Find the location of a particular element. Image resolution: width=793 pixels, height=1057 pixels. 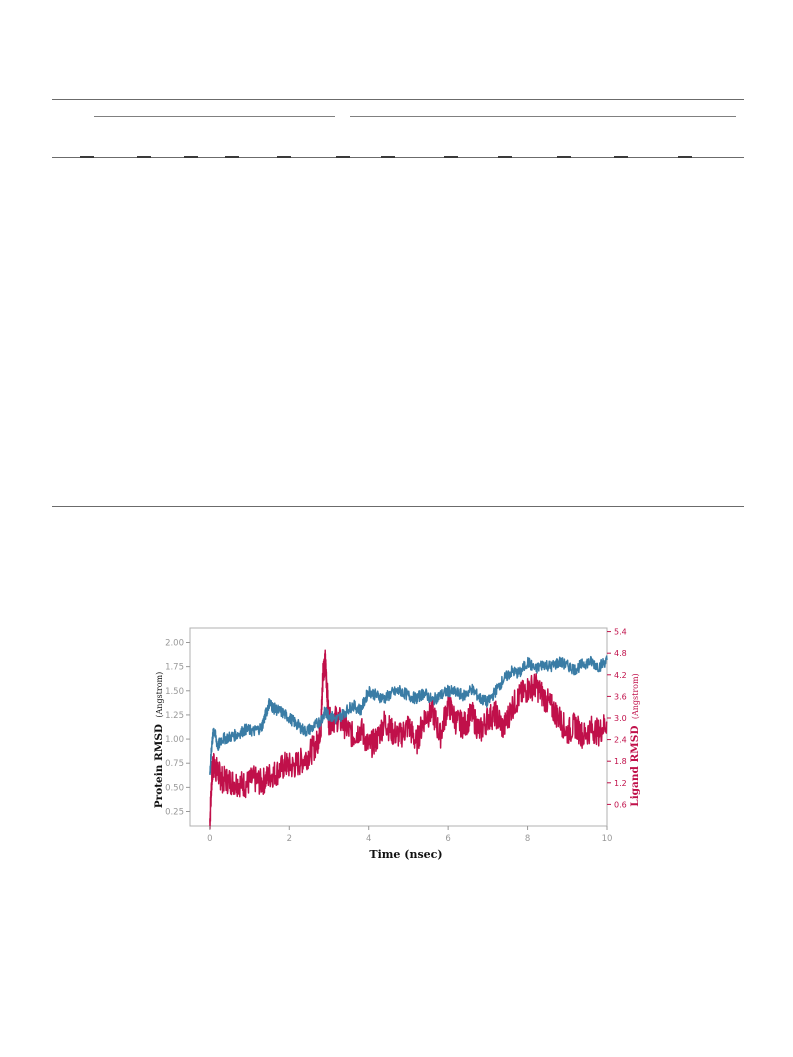

y-left-tick-label: 0.50 is located at coordinates (174, 788).